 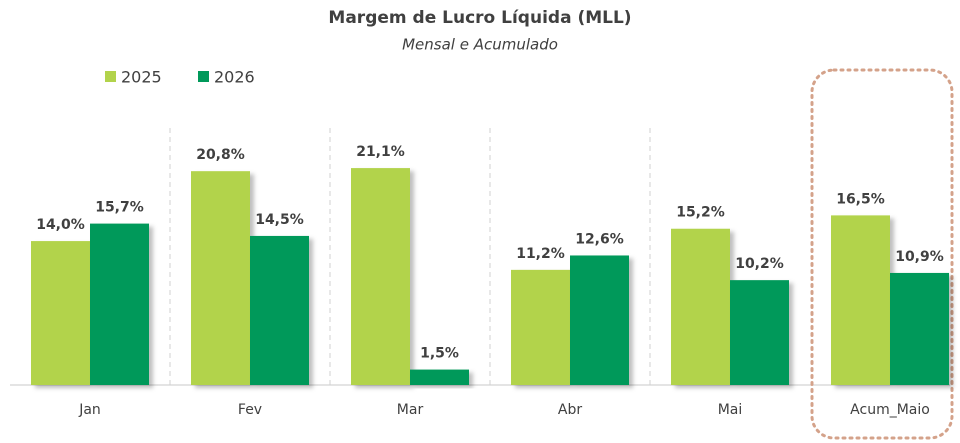 I want to click on legend-label: 2025, so click(x=141, y=77).